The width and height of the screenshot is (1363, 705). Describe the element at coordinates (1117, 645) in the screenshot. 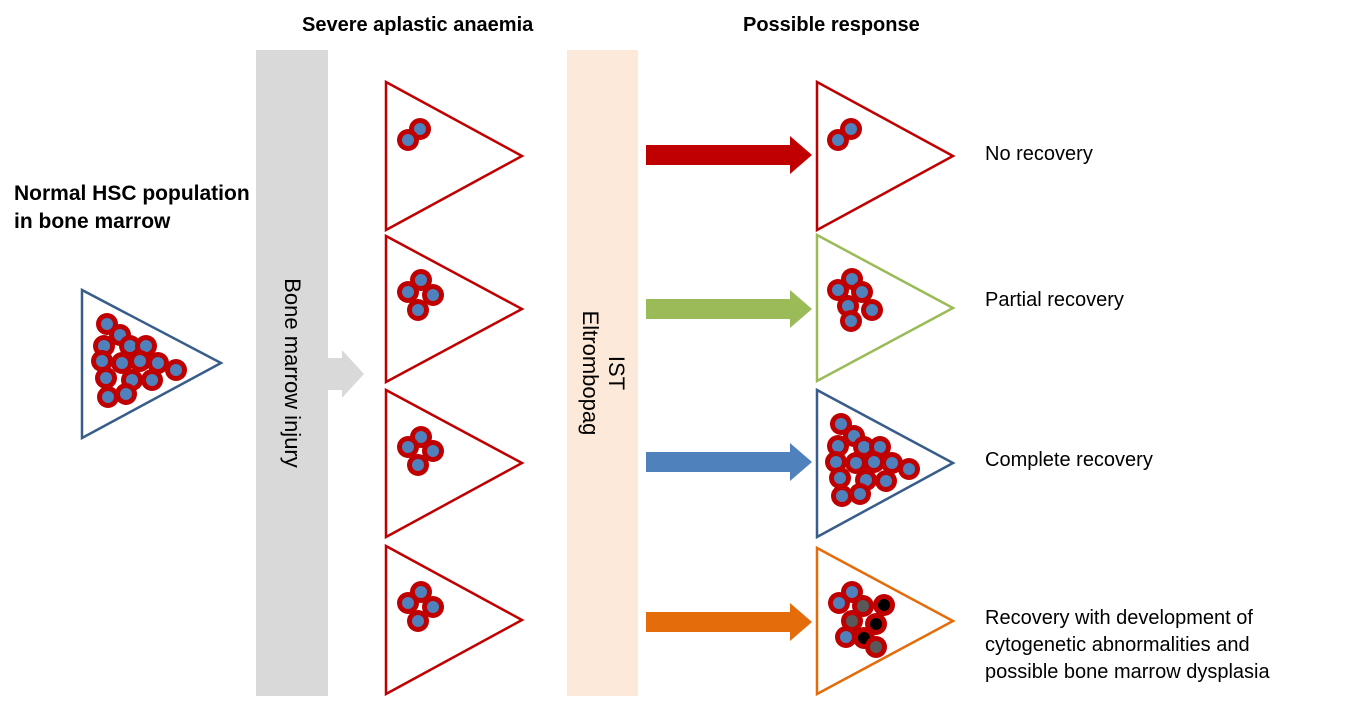

I see `response-label-line: cytogenetic abnormalities and` at that location.